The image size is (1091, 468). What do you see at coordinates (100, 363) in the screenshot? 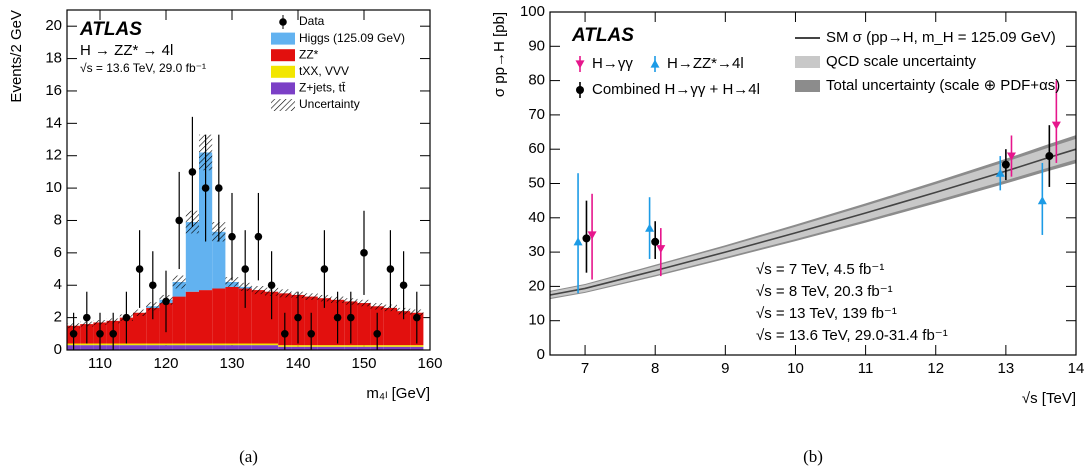
I see `x-tick-label: 110` at bounding box center [100, 363].